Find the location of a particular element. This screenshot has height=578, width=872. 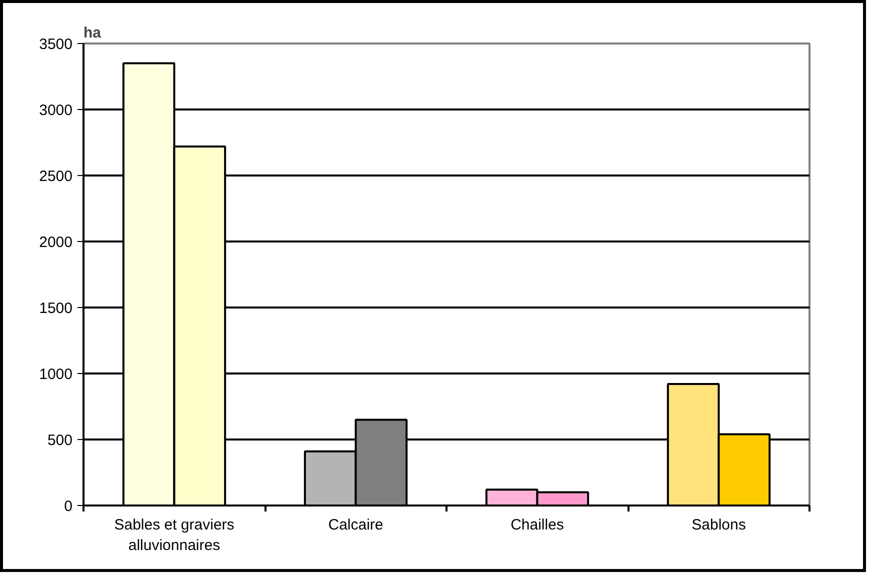

x-tick-label: Sablons is located at coordinates (719, 525).